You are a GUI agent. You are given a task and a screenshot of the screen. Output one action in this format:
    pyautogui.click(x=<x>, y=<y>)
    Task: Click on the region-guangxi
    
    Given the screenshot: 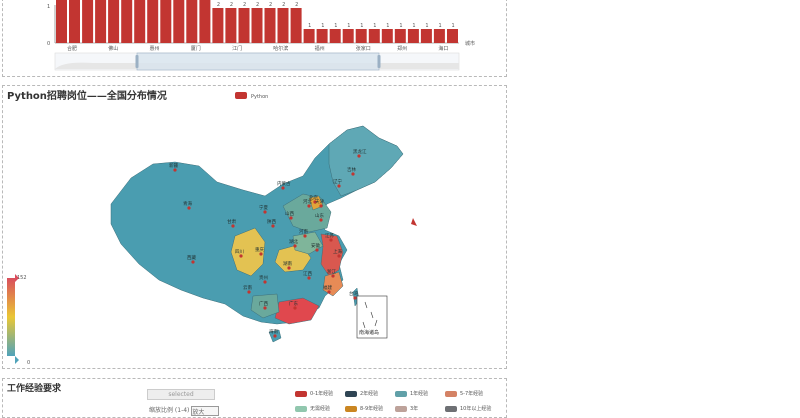 What is the action you would take?
    pyautogui.click(x=265, y=306)
    